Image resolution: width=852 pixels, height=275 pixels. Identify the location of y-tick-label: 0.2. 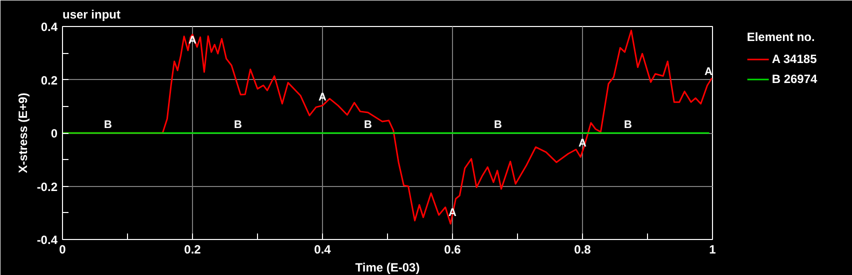
(49, 80).